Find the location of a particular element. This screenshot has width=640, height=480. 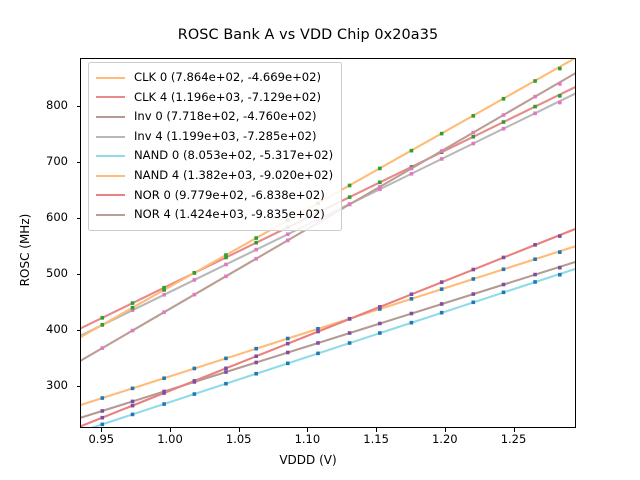

legend-item: NOR 0 (9.779e+02, -6.838e+02) is located at coordinates (214, 196).